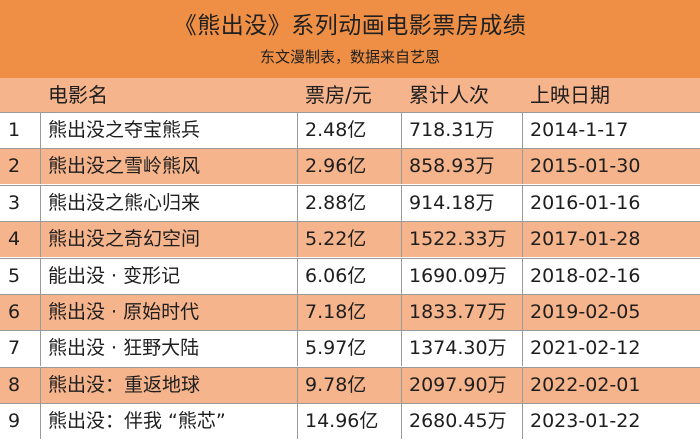  Describe the element at coordinates (585, 421) in the screenshot. I see `release-date-cell: 2023-01-22` at that location.